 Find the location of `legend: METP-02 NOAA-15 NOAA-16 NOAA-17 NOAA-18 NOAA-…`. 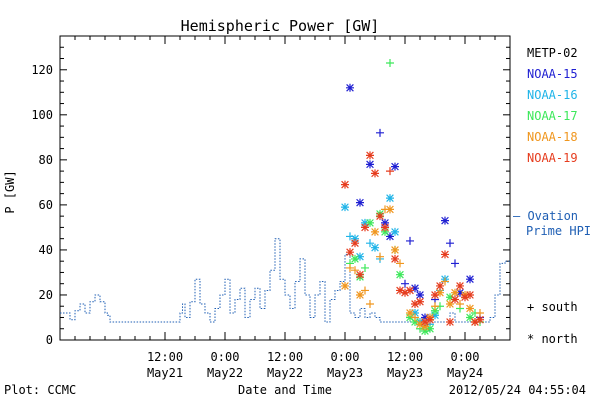

legend: METP-02 NOAA-15 NOAA-16 NOAA-17 NOAA-18 NOAA-… is located at coordinates (552, 142).